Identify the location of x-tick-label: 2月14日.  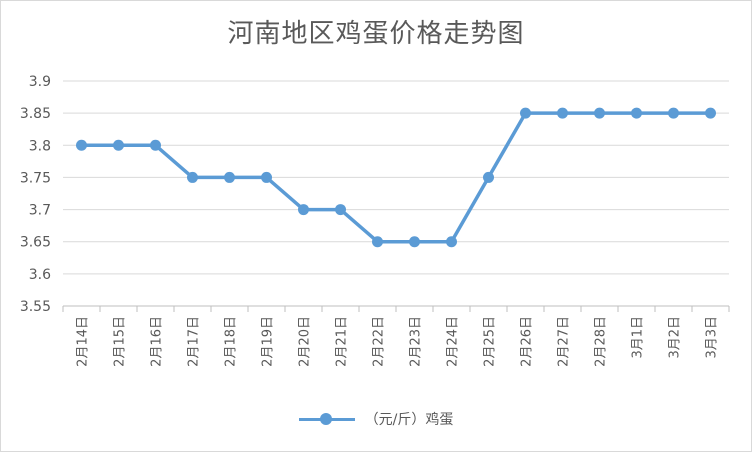
(83, 341).